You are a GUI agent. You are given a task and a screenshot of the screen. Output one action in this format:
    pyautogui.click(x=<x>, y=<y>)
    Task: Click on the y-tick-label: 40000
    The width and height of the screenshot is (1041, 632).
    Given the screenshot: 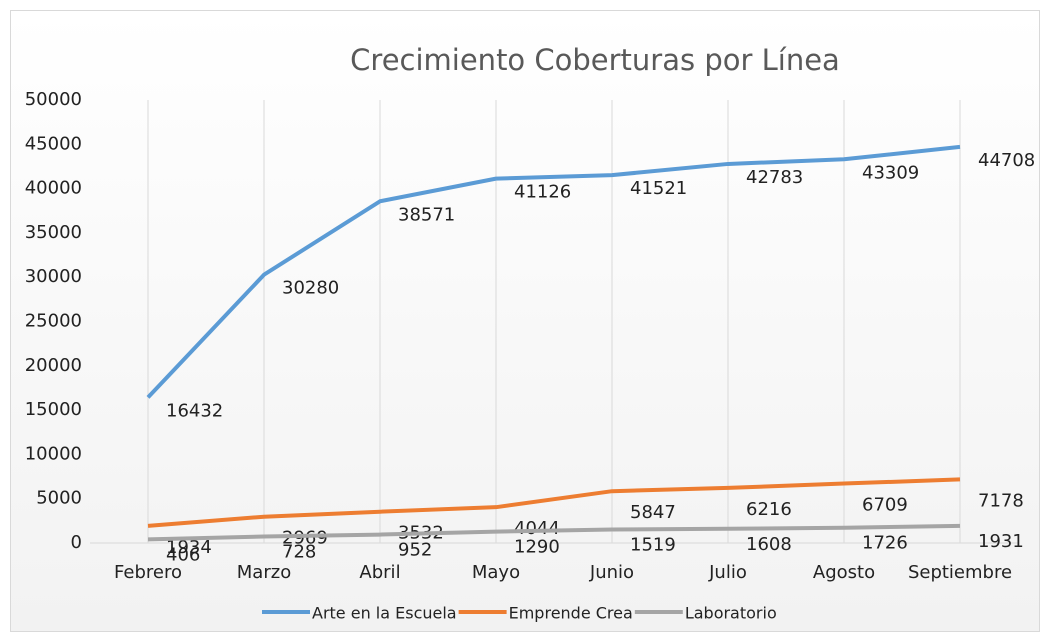 What is the action you would take?
    pyautogui.click(x=53, y=188)
    